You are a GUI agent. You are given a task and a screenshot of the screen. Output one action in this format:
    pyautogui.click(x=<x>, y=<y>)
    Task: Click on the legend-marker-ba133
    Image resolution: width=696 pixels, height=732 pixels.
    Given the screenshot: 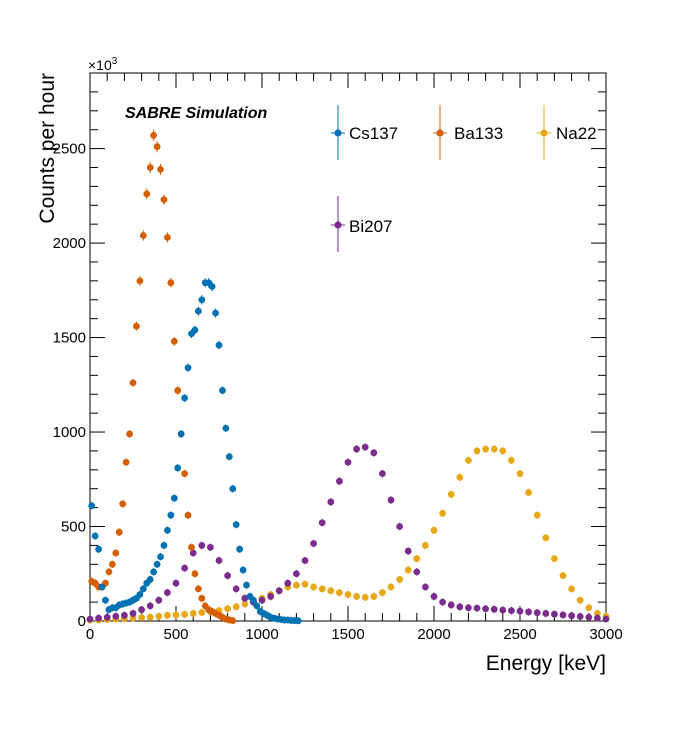 What is the action you would take?
    pyautogui.click(x=440, y=133)
    